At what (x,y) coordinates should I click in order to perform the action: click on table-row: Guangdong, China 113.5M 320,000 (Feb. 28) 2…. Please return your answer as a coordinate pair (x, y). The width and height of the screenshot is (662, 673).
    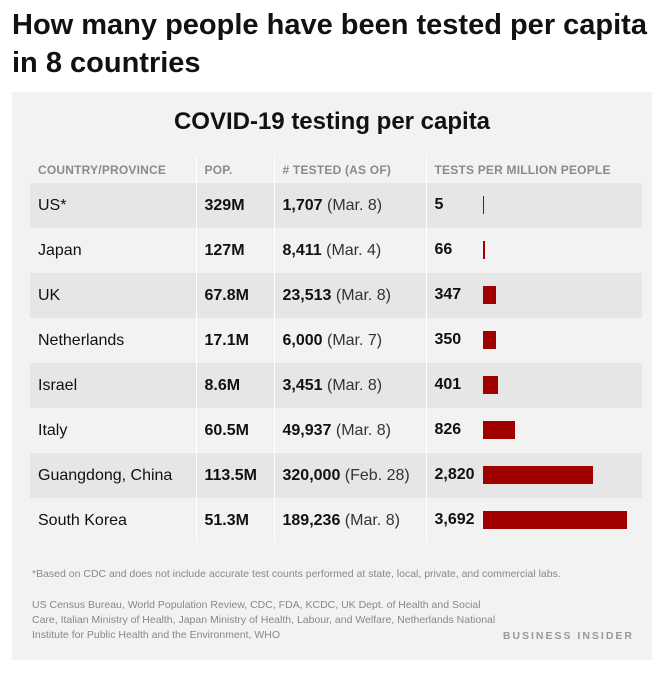
    Looking at the image, I should click on (336, 475).